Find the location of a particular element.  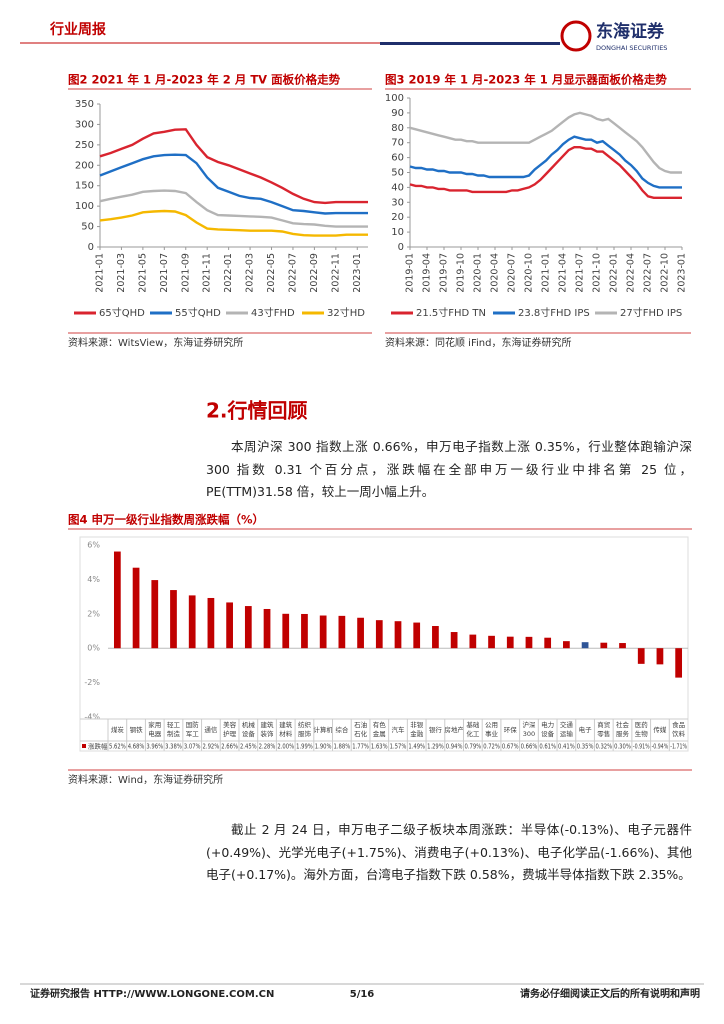

y-tick-label: 90 is located at coordinates (397, 113).